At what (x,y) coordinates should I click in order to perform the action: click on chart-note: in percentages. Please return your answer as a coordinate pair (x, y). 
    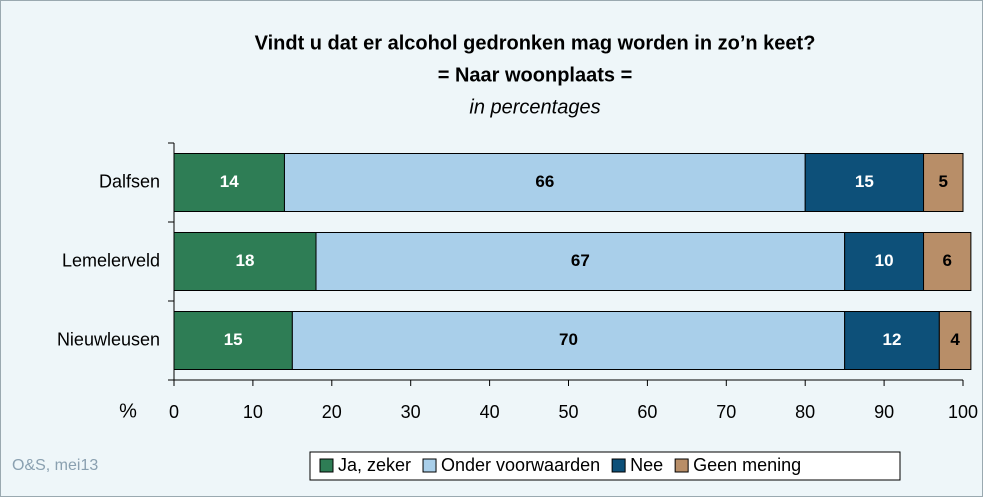
    Looking at the image, I should click on (534, 107).